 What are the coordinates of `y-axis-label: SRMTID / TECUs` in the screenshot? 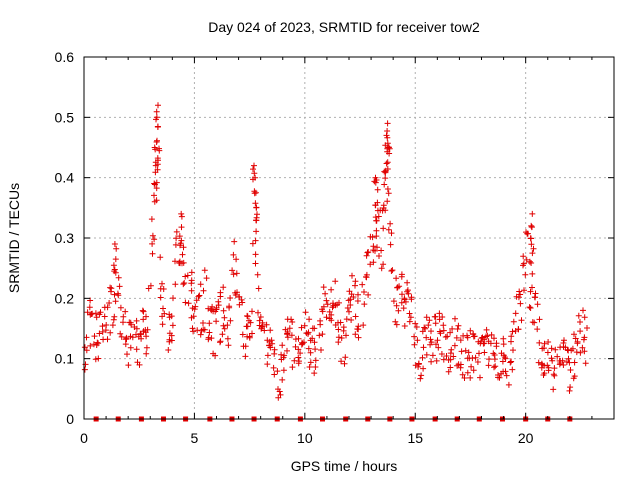 It's located at (14, 238).